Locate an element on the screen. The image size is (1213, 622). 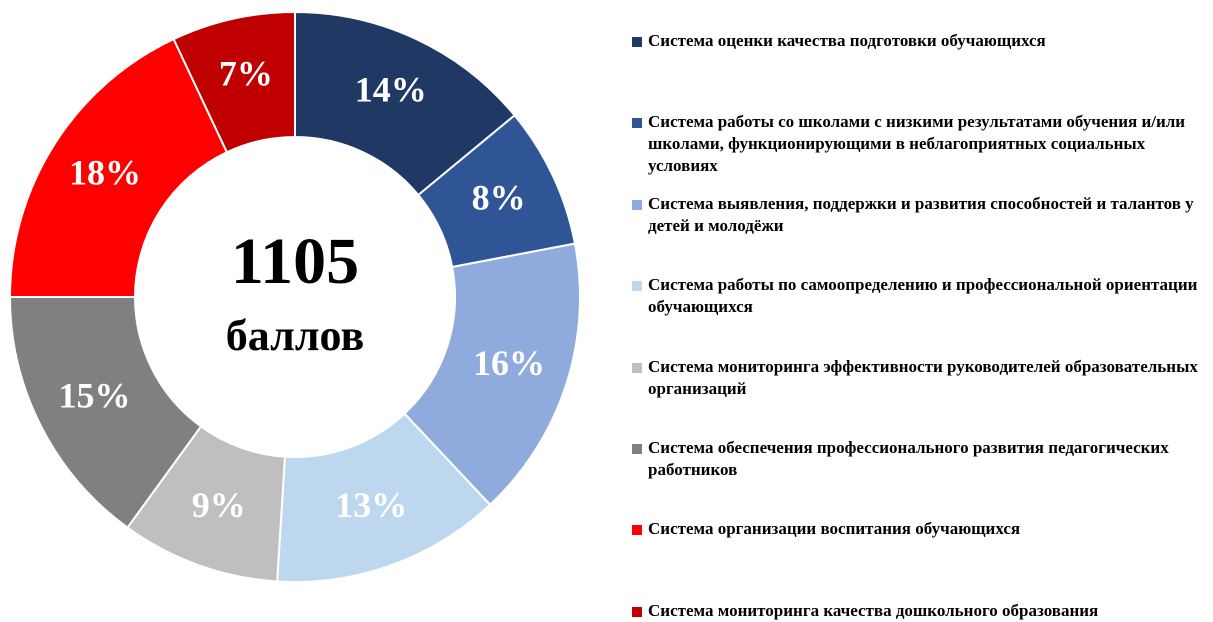
slice-label: 13% is located at coordinates (371, 505).